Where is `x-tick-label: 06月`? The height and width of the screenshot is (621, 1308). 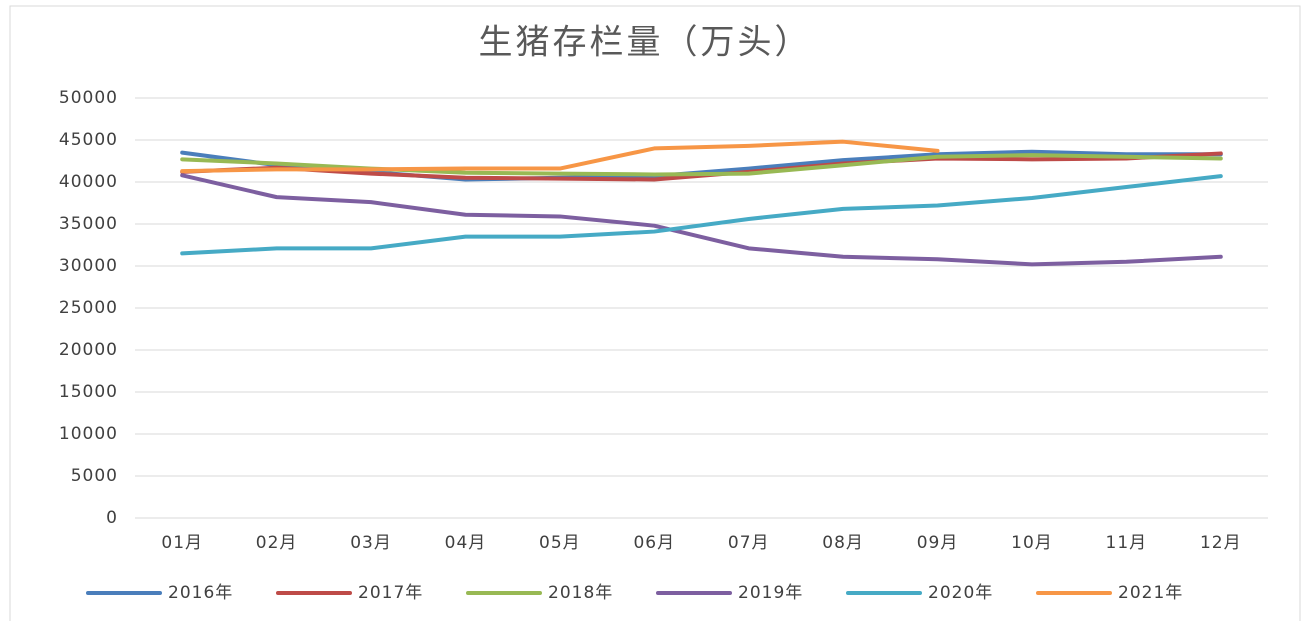 x-tick-label: 06月 is located at coordinates (654, 543).